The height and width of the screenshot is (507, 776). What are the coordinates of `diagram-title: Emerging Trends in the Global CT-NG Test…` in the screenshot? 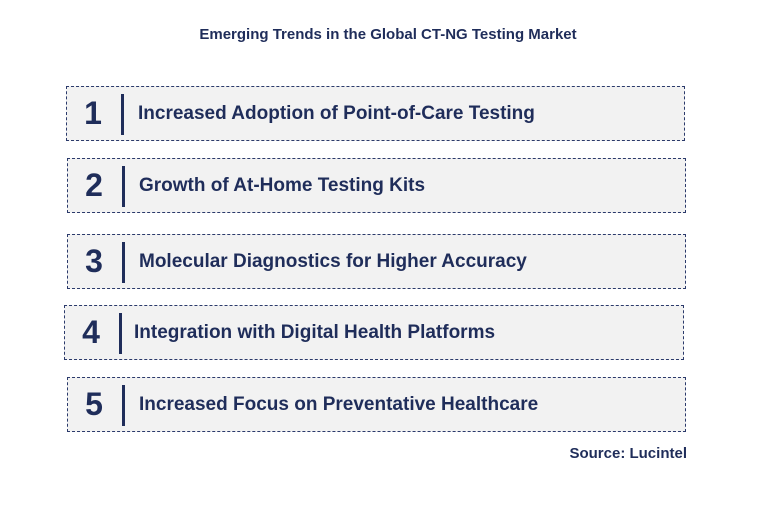 It's located at (388, 34).